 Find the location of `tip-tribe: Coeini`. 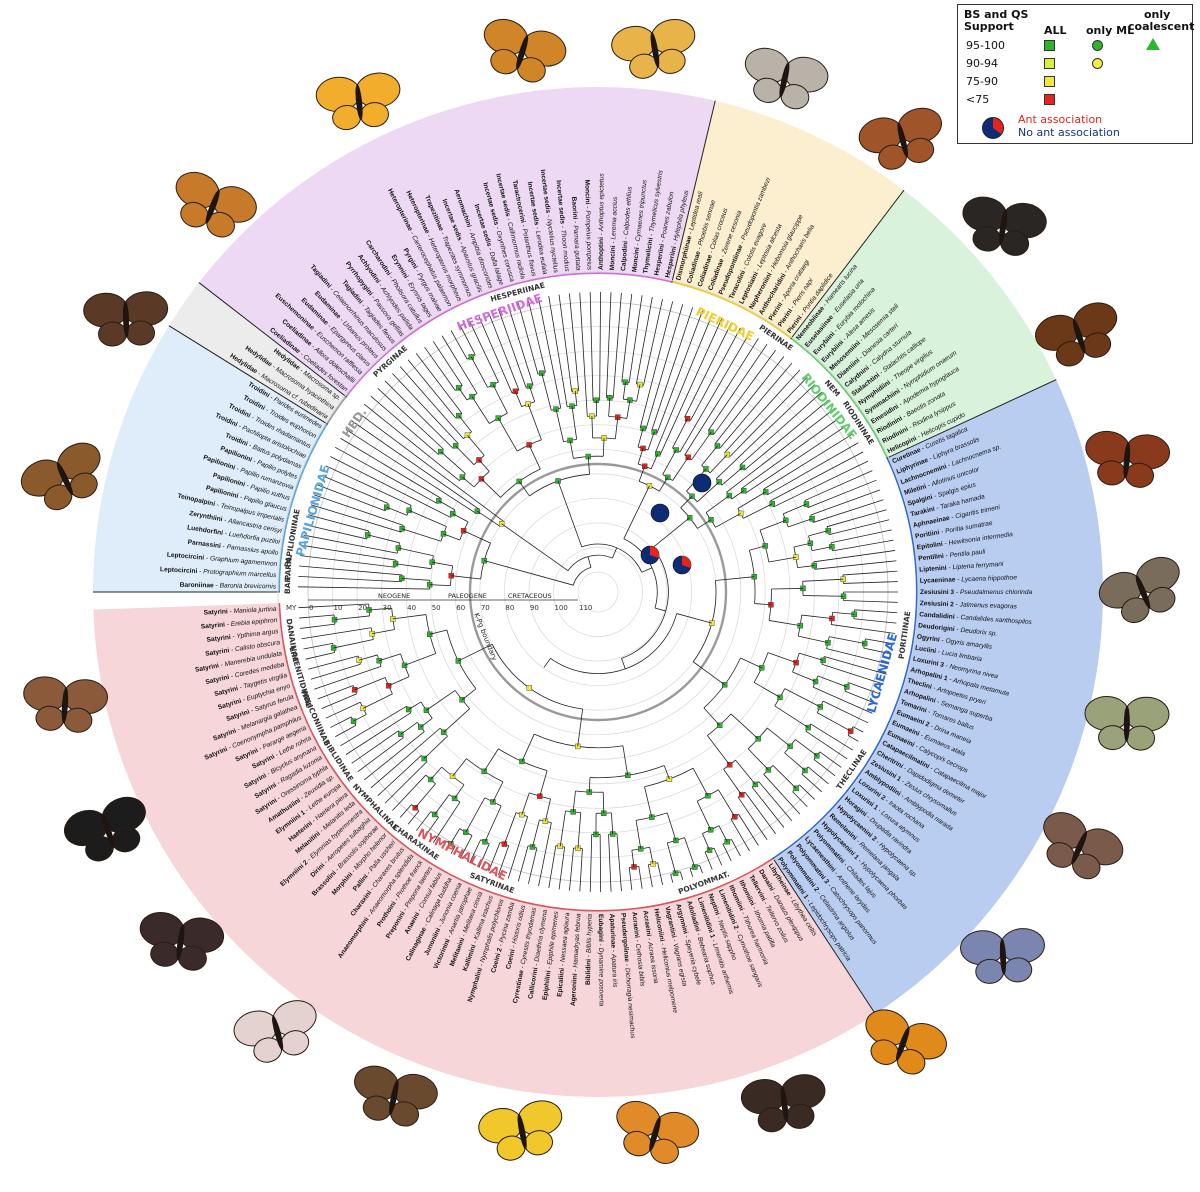

tip-tribe: Coeini is located at coordinates (511, 959).